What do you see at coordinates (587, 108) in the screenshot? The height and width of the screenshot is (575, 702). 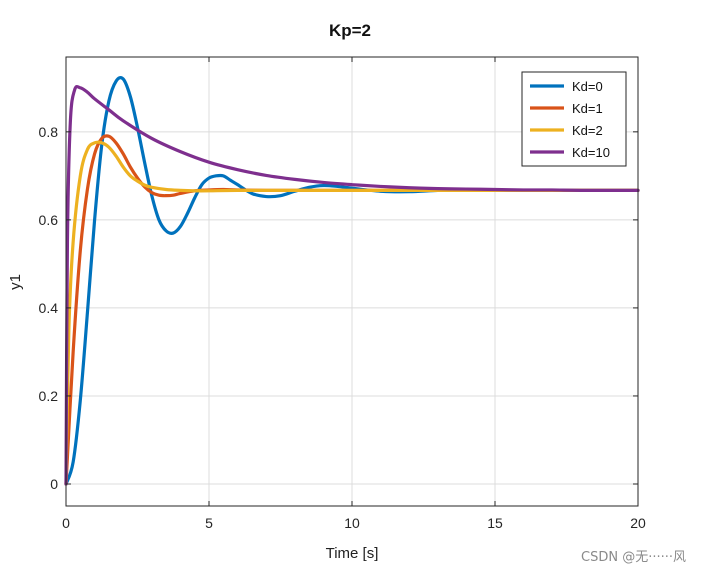 I see `legend-label: Kd=1` at bounding box center [587, 108].